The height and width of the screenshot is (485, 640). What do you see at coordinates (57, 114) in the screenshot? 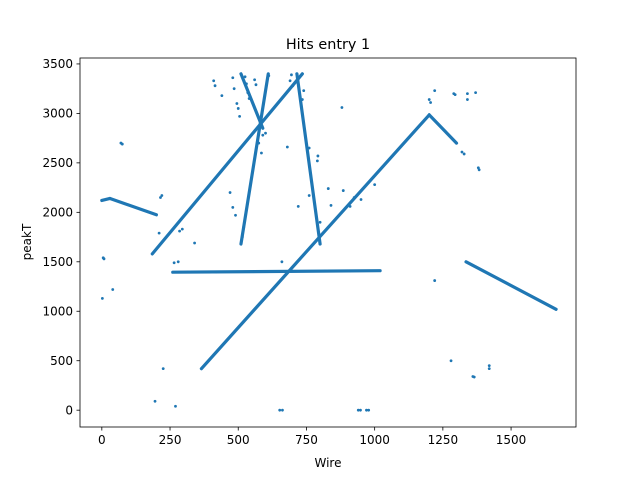
I see `y-tick-label: 3000` at bounding box center [57, 114].